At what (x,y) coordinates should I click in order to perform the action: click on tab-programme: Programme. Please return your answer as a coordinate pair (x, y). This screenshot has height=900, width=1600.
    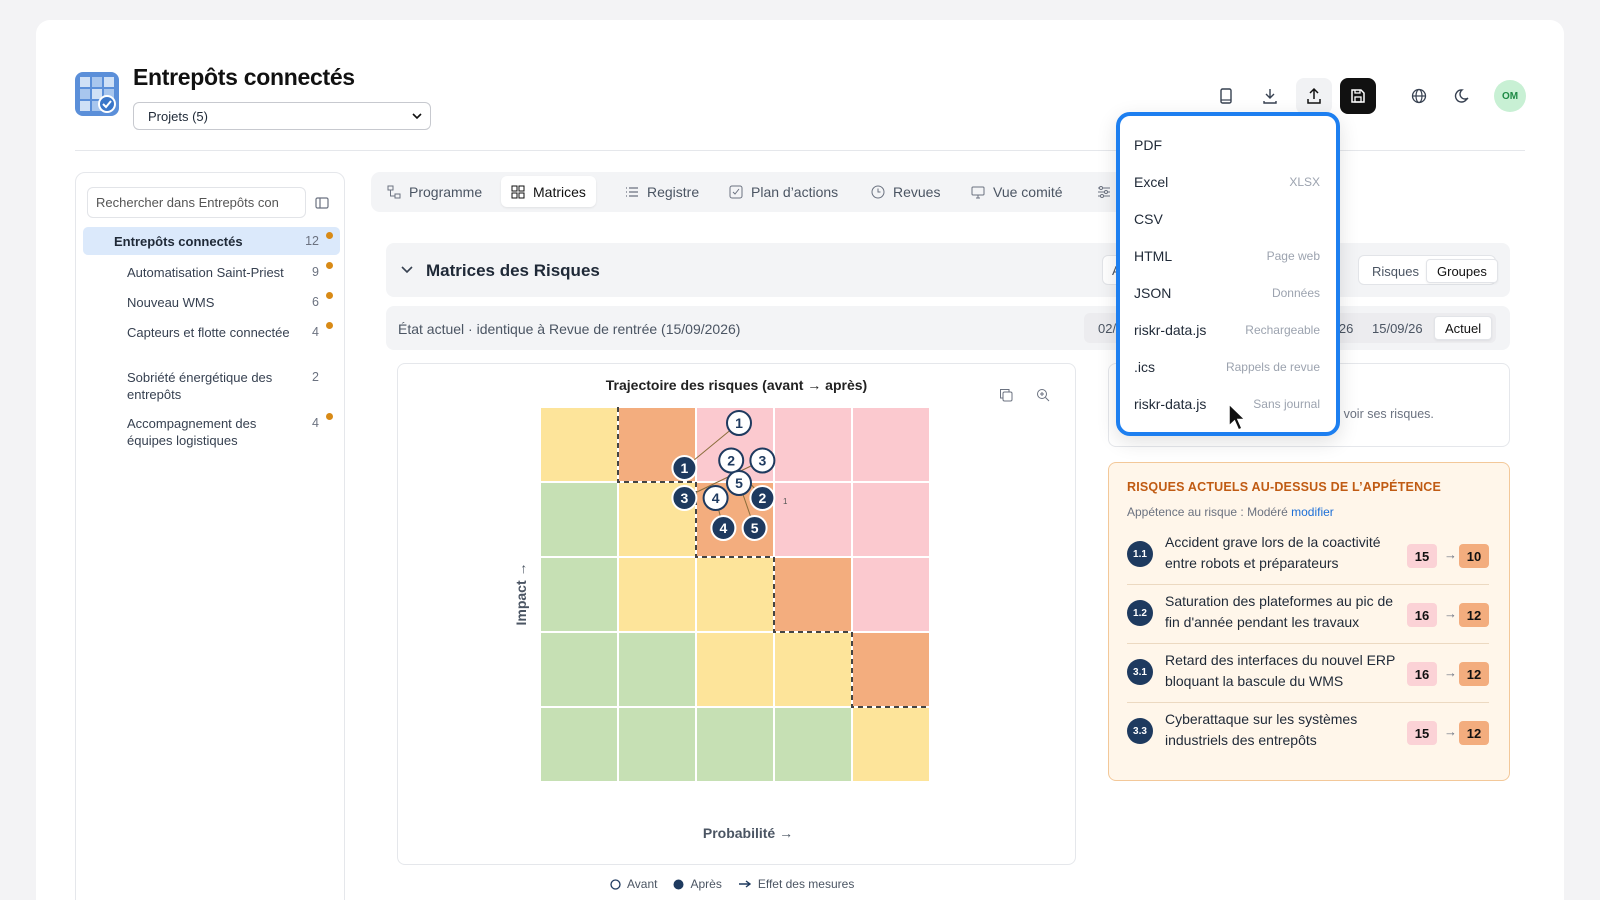
    Looking at the image, I should click on (434, 191).